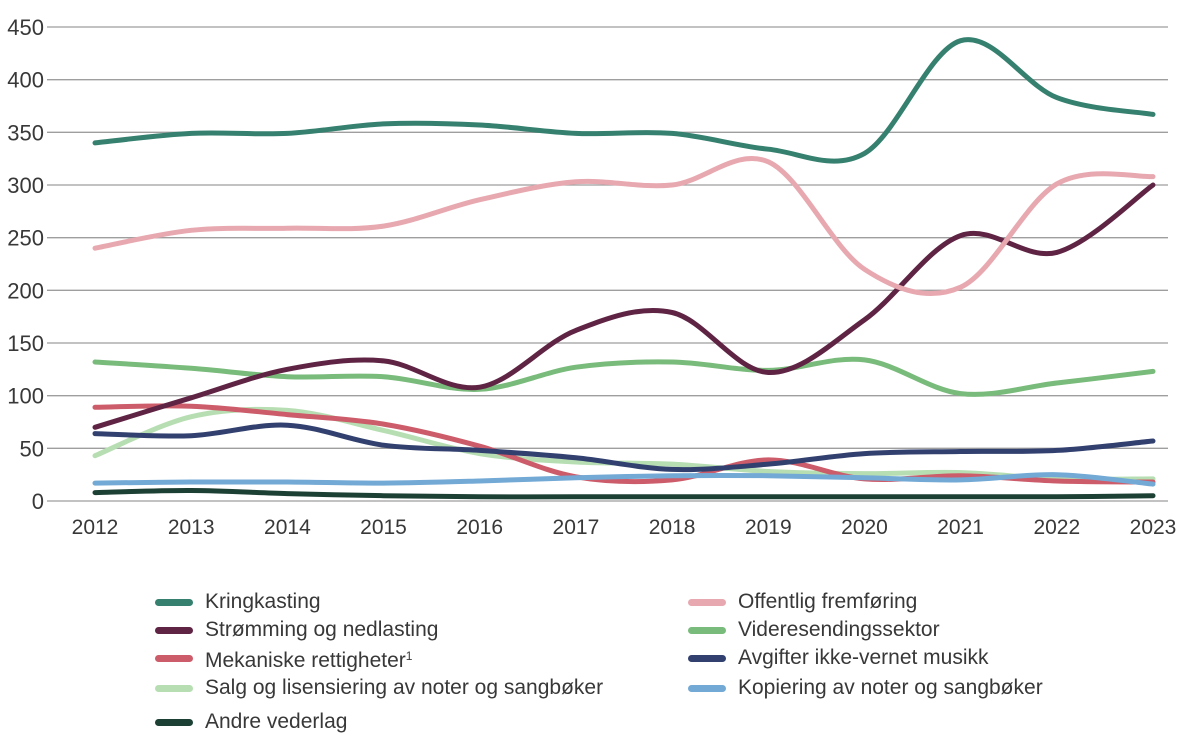 The width and height of the screenshot is (1200, 747). What do you see at coordinates (25, 238) in the screenshot?
I see `y-tick-label: 250` at bounding box center [25, 238].